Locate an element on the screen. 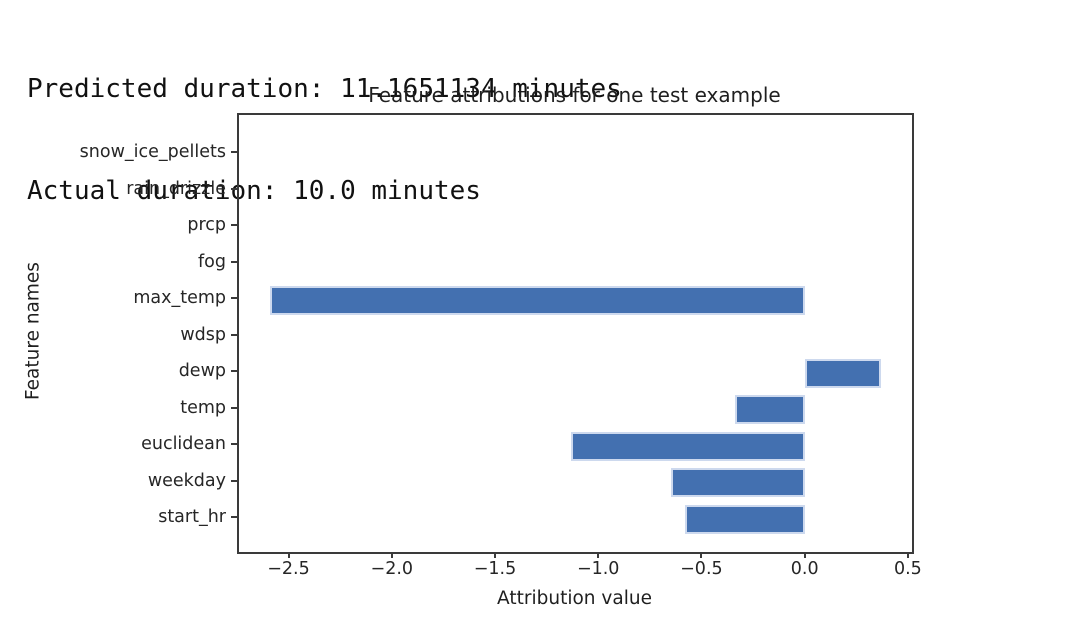 The height and width of the screenshot is (624, 1080). y-tick-label: temp is located at coordinates (203, 407).